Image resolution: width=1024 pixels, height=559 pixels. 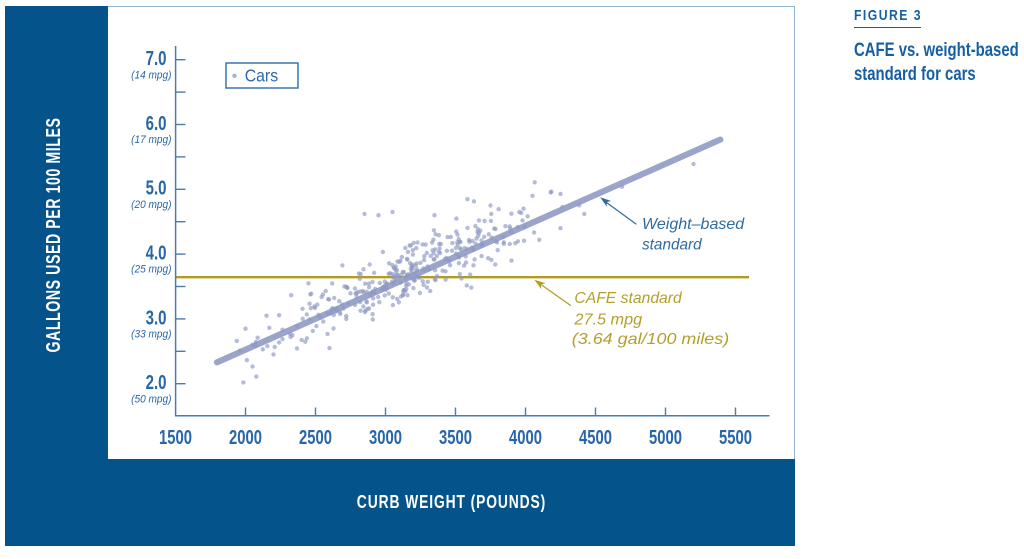 What do you see at coordinates (650, 339) in the screenshot?
I see `svg-text: (3.64 gal/100 miles)` at bounding box center [650, 339].